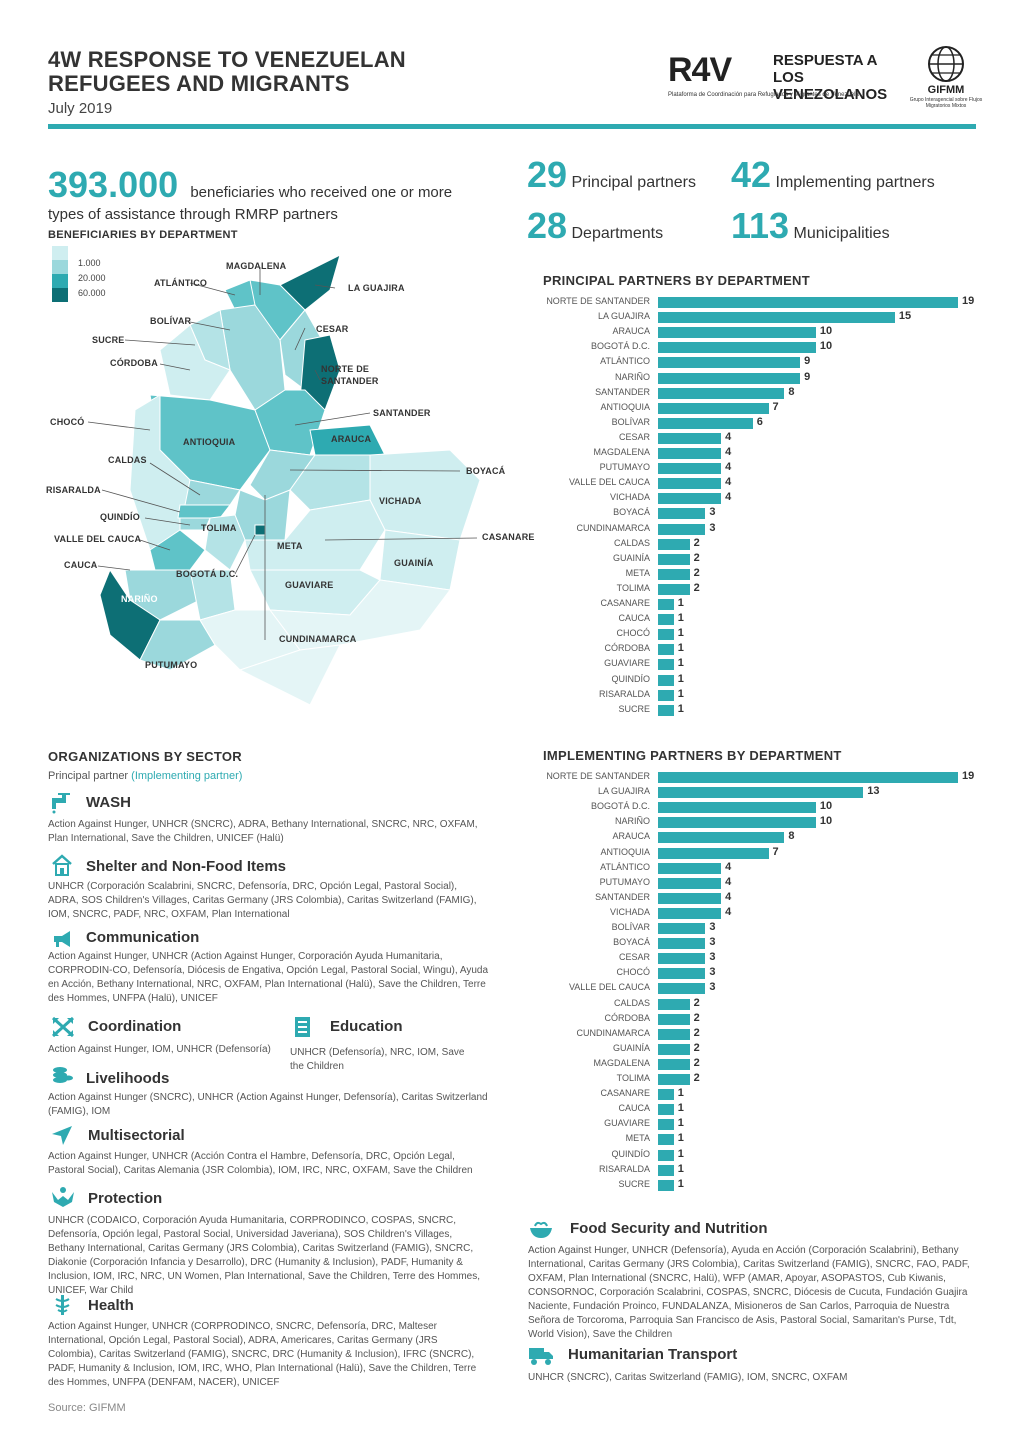  I want to click on map-region-vichada, so click(425, 495).